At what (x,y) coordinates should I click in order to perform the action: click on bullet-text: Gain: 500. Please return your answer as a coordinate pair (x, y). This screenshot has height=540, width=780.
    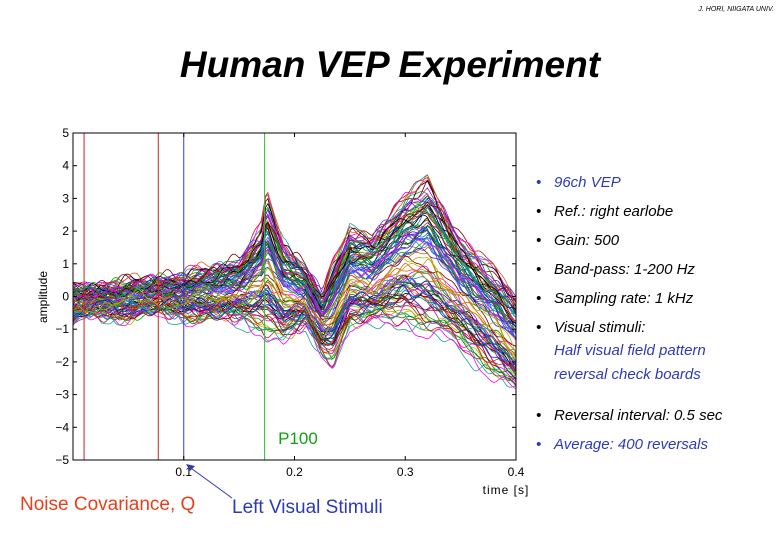
    Looking at the image, I should click on (587, 240).